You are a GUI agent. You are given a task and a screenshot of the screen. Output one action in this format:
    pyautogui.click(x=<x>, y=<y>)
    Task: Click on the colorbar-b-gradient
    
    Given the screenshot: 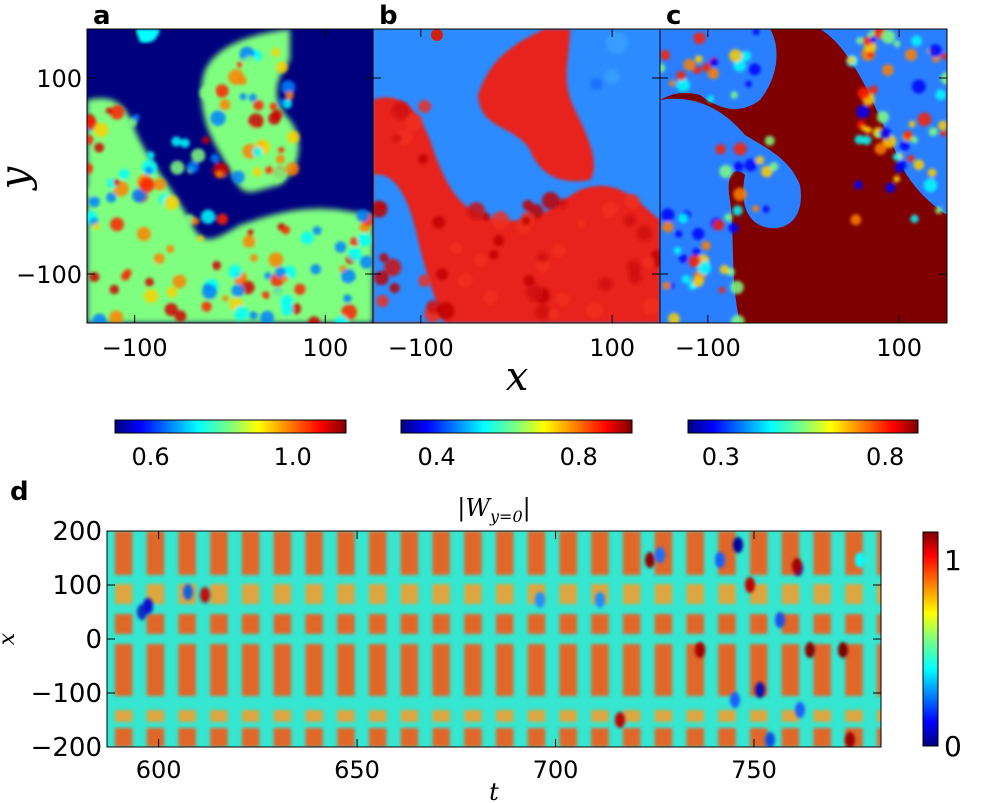 What is the action you would take?
    pyautogui.click(x=516, y=426)
    